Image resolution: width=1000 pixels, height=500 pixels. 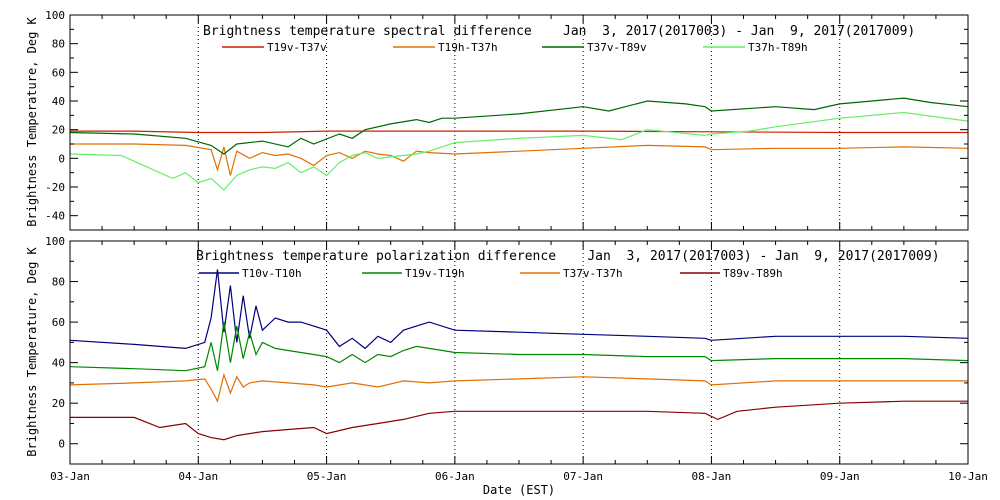 I want to click on series-line-t10v-t10h, so click(x=519, y=309).